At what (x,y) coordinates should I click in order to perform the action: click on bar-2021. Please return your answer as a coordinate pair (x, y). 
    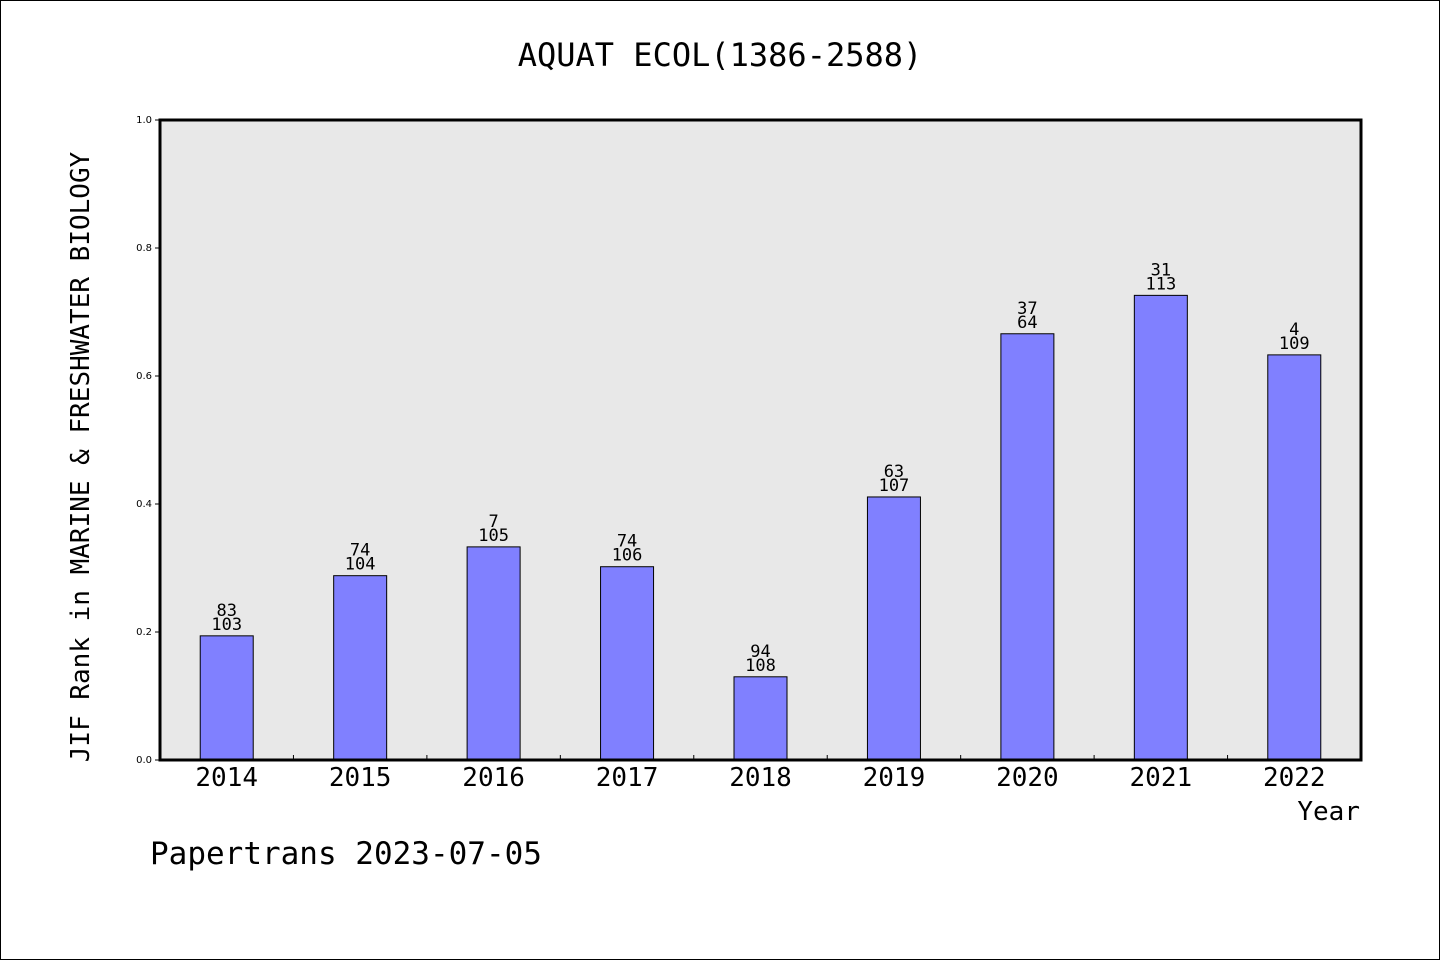
    Looking at the image, I should click on (1160, 527).